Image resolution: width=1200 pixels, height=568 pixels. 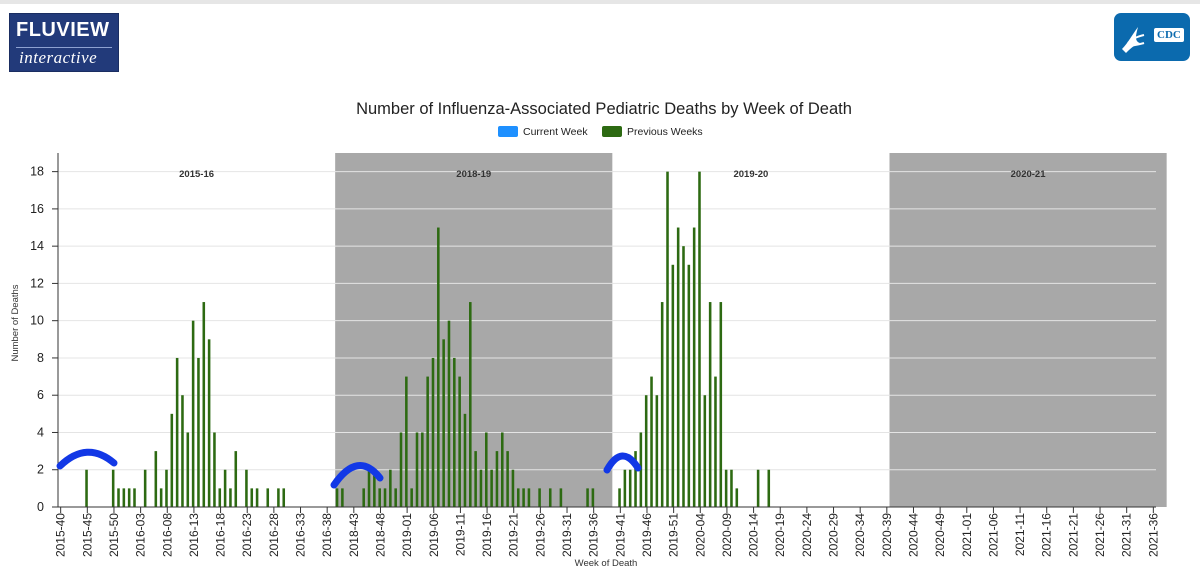 What do you see at coordinates (37, 172) in the screenshot?
I see `y-tick-label: 18` at bounding box center [37, 172].